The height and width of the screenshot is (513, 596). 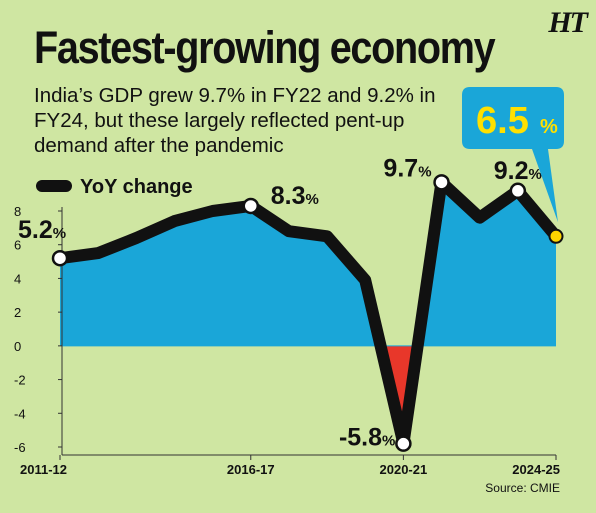 I want to click on y-tick-label: 8, so click(x=17, y=211).